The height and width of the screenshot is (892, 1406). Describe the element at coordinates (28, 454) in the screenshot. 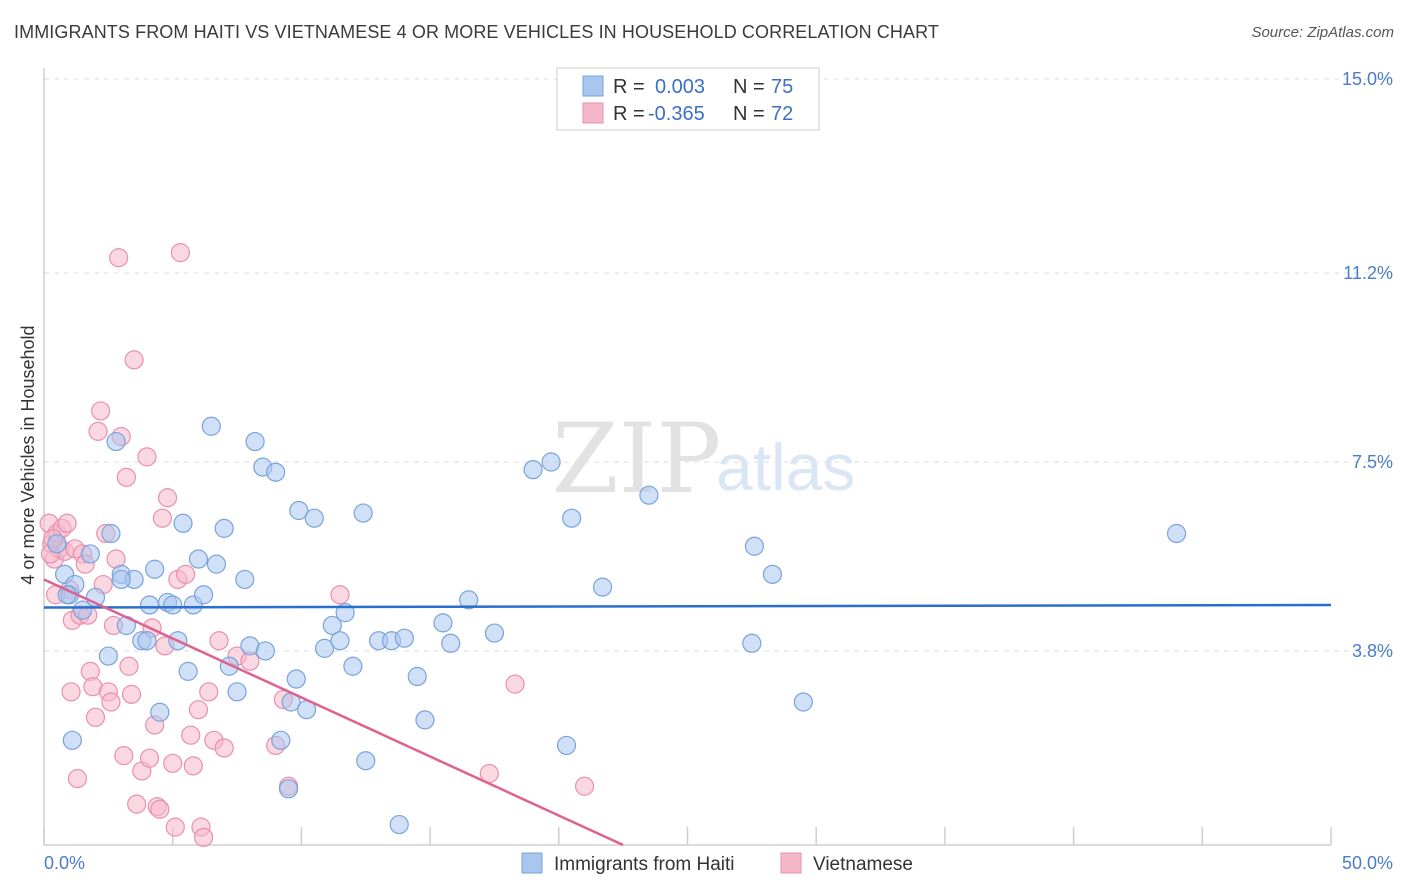

I see `y-axis-title: 4 or more Vehicles in Household` at that location.